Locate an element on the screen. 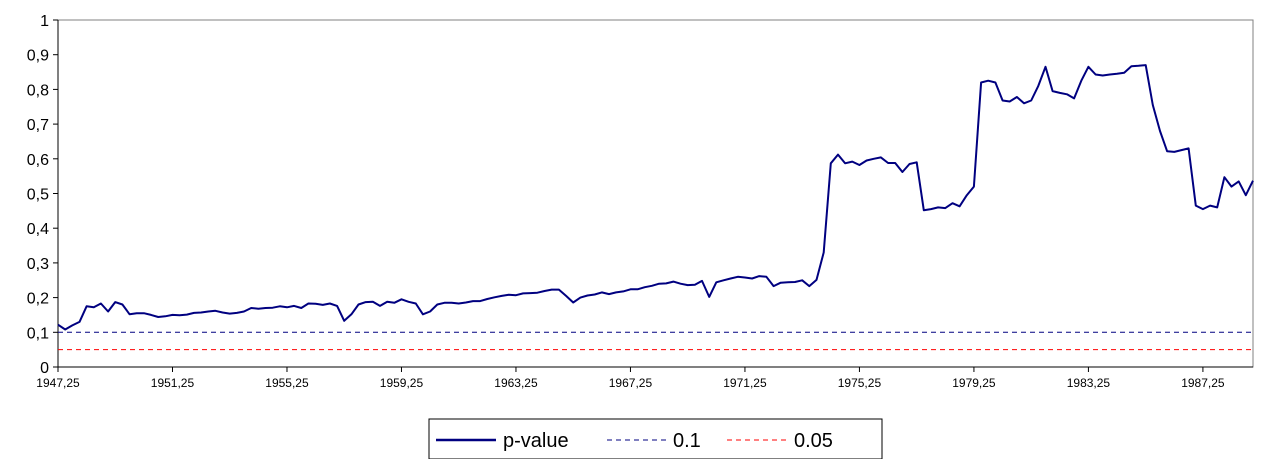 The height and width of the screenshot is (459, 1263). legend: p-value 0.1 0.05 is located at coordinates (655, 438).